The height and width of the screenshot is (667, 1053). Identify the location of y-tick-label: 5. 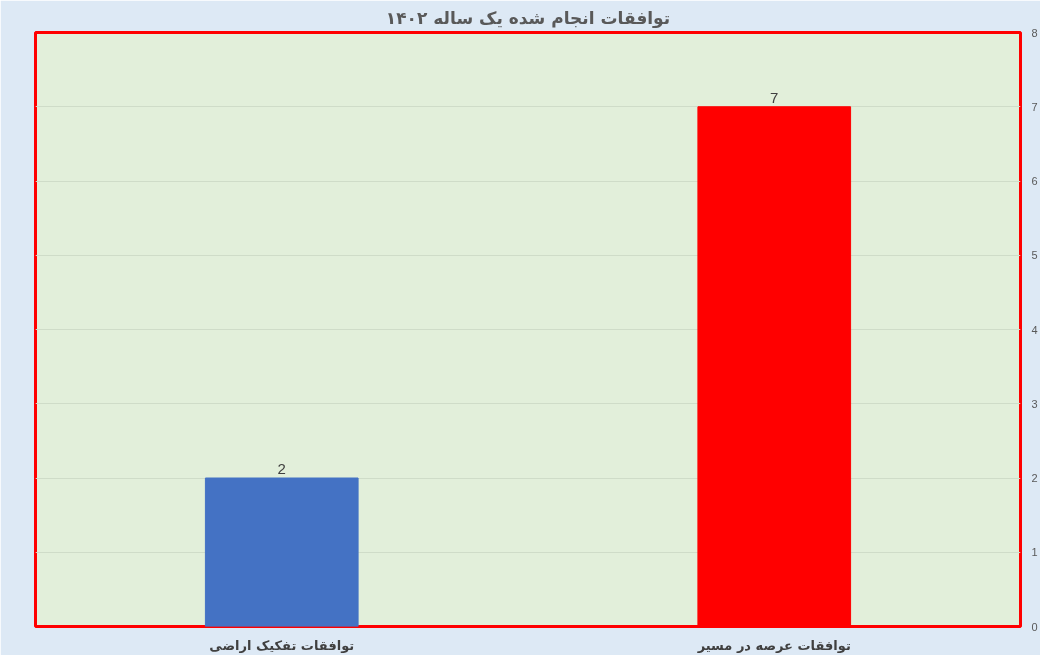
(1034, 255).